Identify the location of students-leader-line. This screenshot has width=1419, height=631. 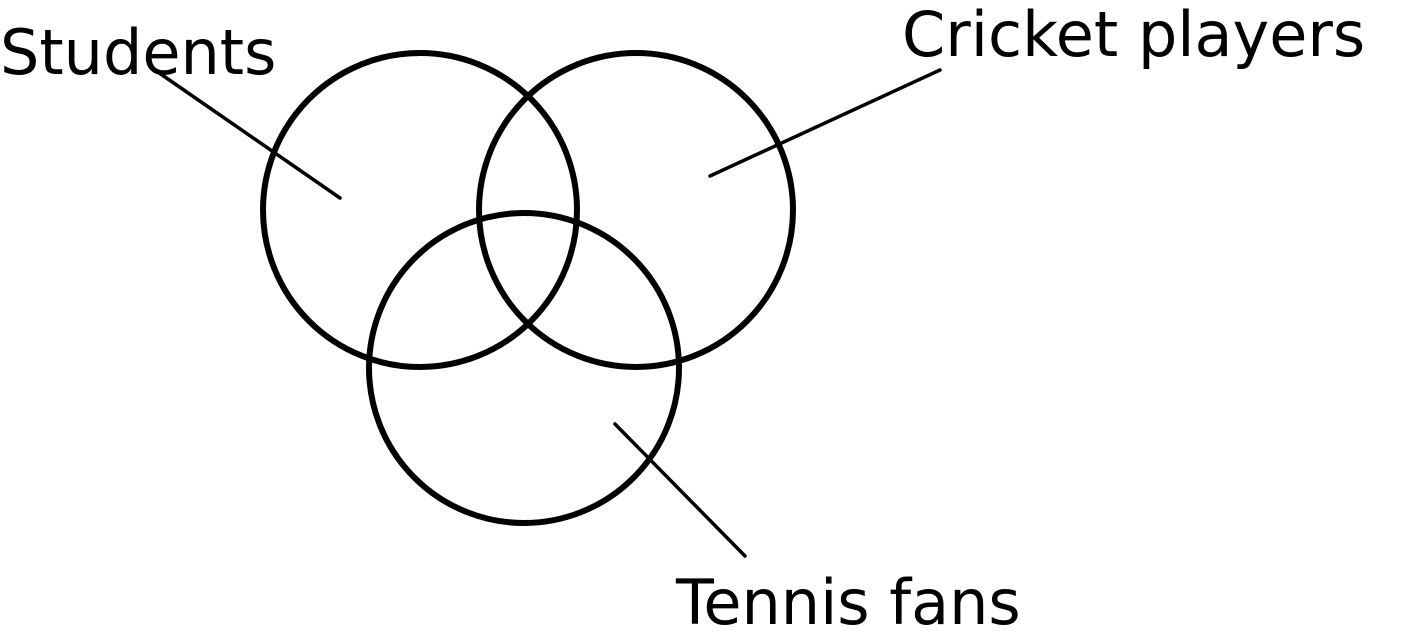
(246, 133).